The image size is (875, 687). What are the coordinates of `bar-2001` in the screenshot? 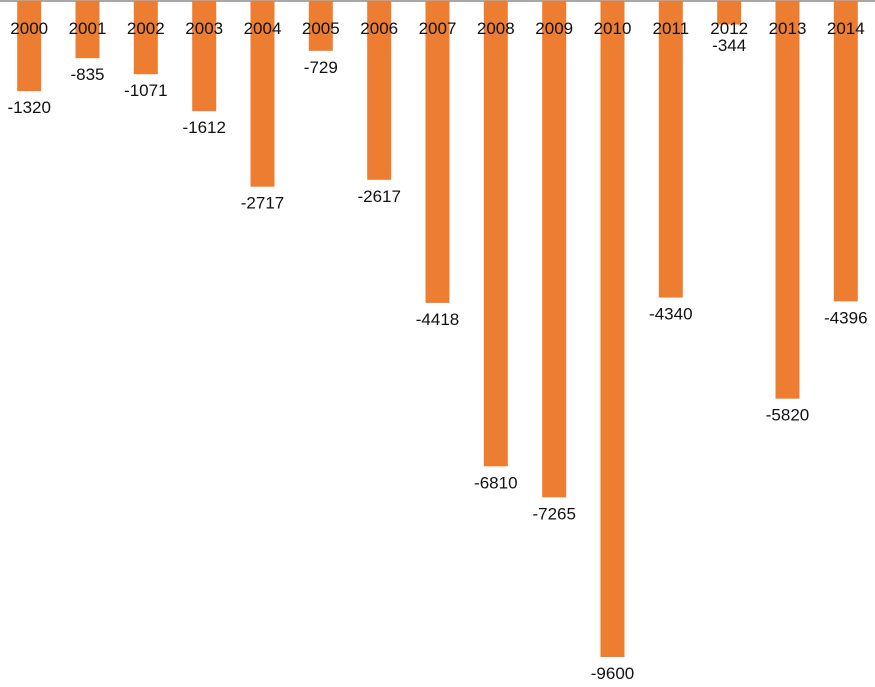 It's located at (87, 30).